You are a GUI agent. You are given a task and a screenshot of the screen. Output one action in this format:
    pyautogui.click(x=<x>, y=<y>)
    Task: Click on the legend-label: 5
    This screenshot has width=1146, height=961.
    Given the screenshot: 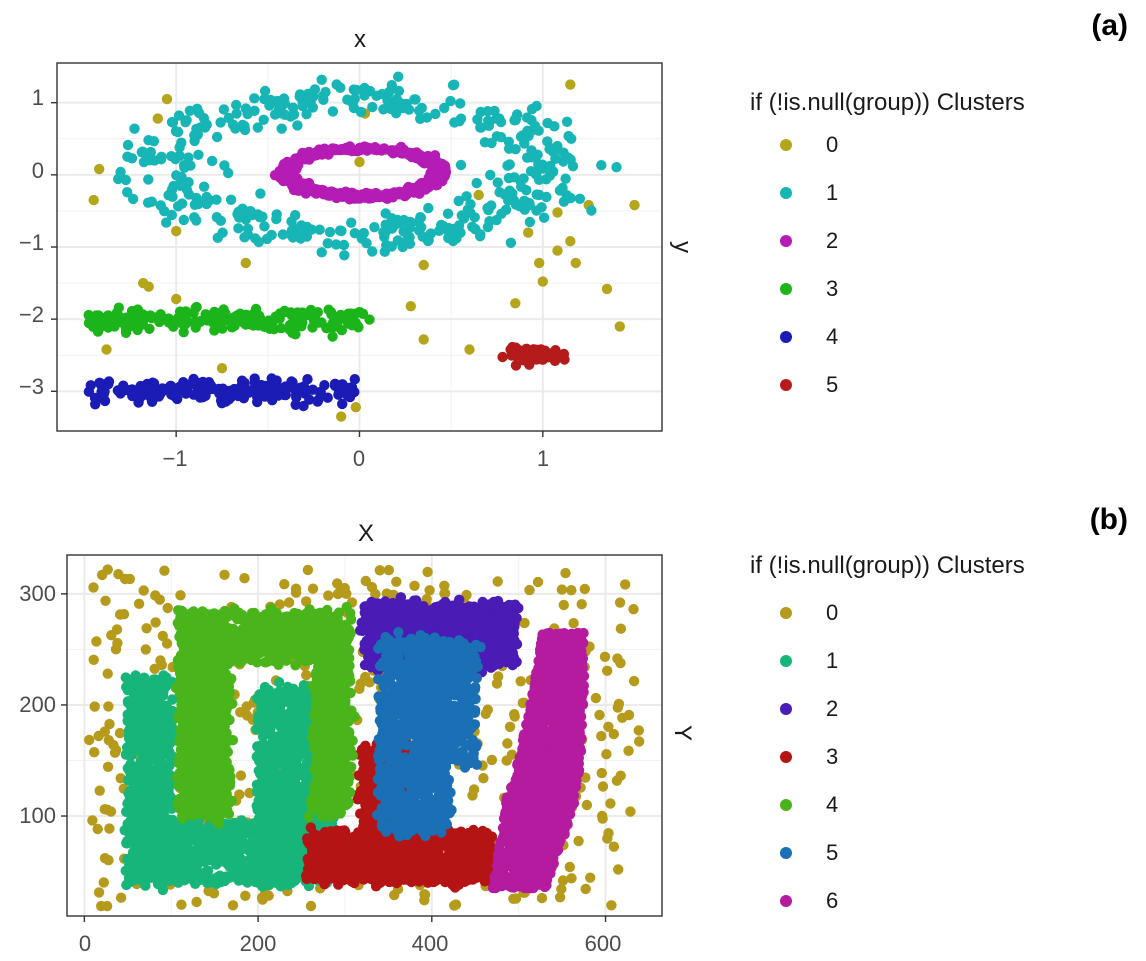 What is the action you would take?
    pyautogui.click(x=832, y=384)
    